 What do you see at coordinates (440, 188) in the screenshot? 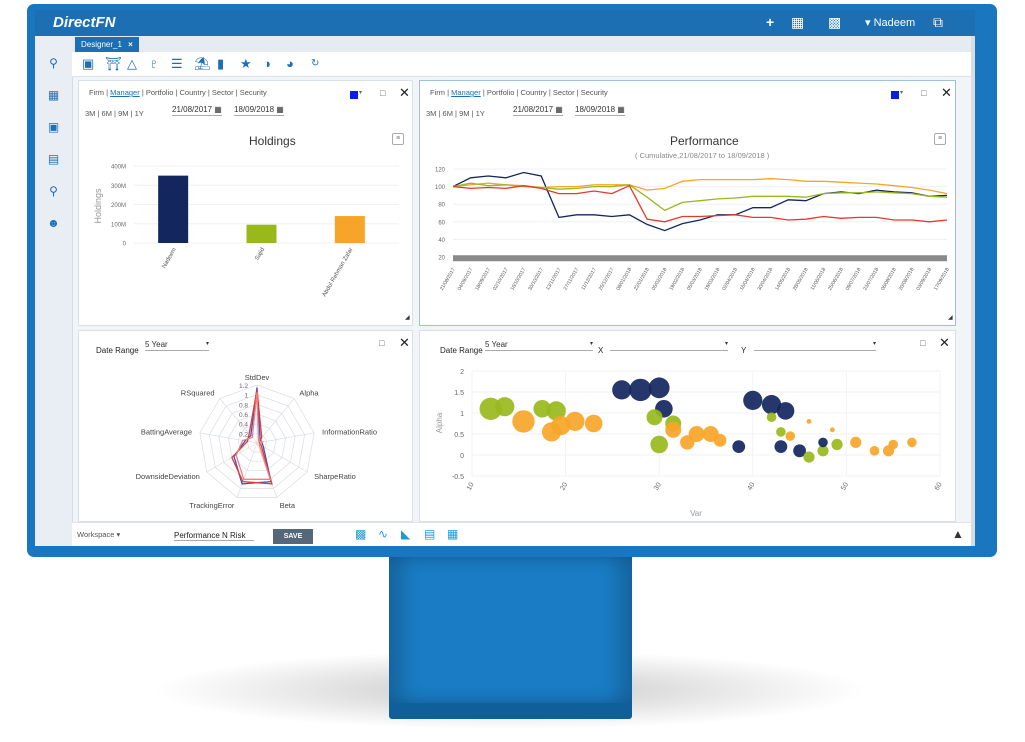
I see `y-tick-label: 100` at bounding box center [440, 188].